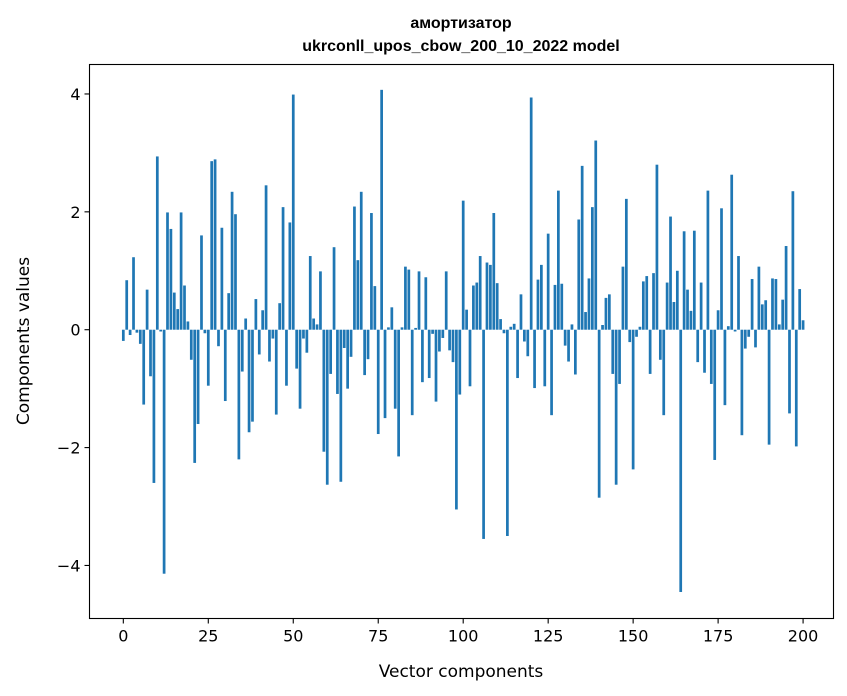 The height and width of the screenshot is (696, 847). Describe the element at coordinates (69, 565) in the screenshot. I see `y-tick-label: −4` at that location.